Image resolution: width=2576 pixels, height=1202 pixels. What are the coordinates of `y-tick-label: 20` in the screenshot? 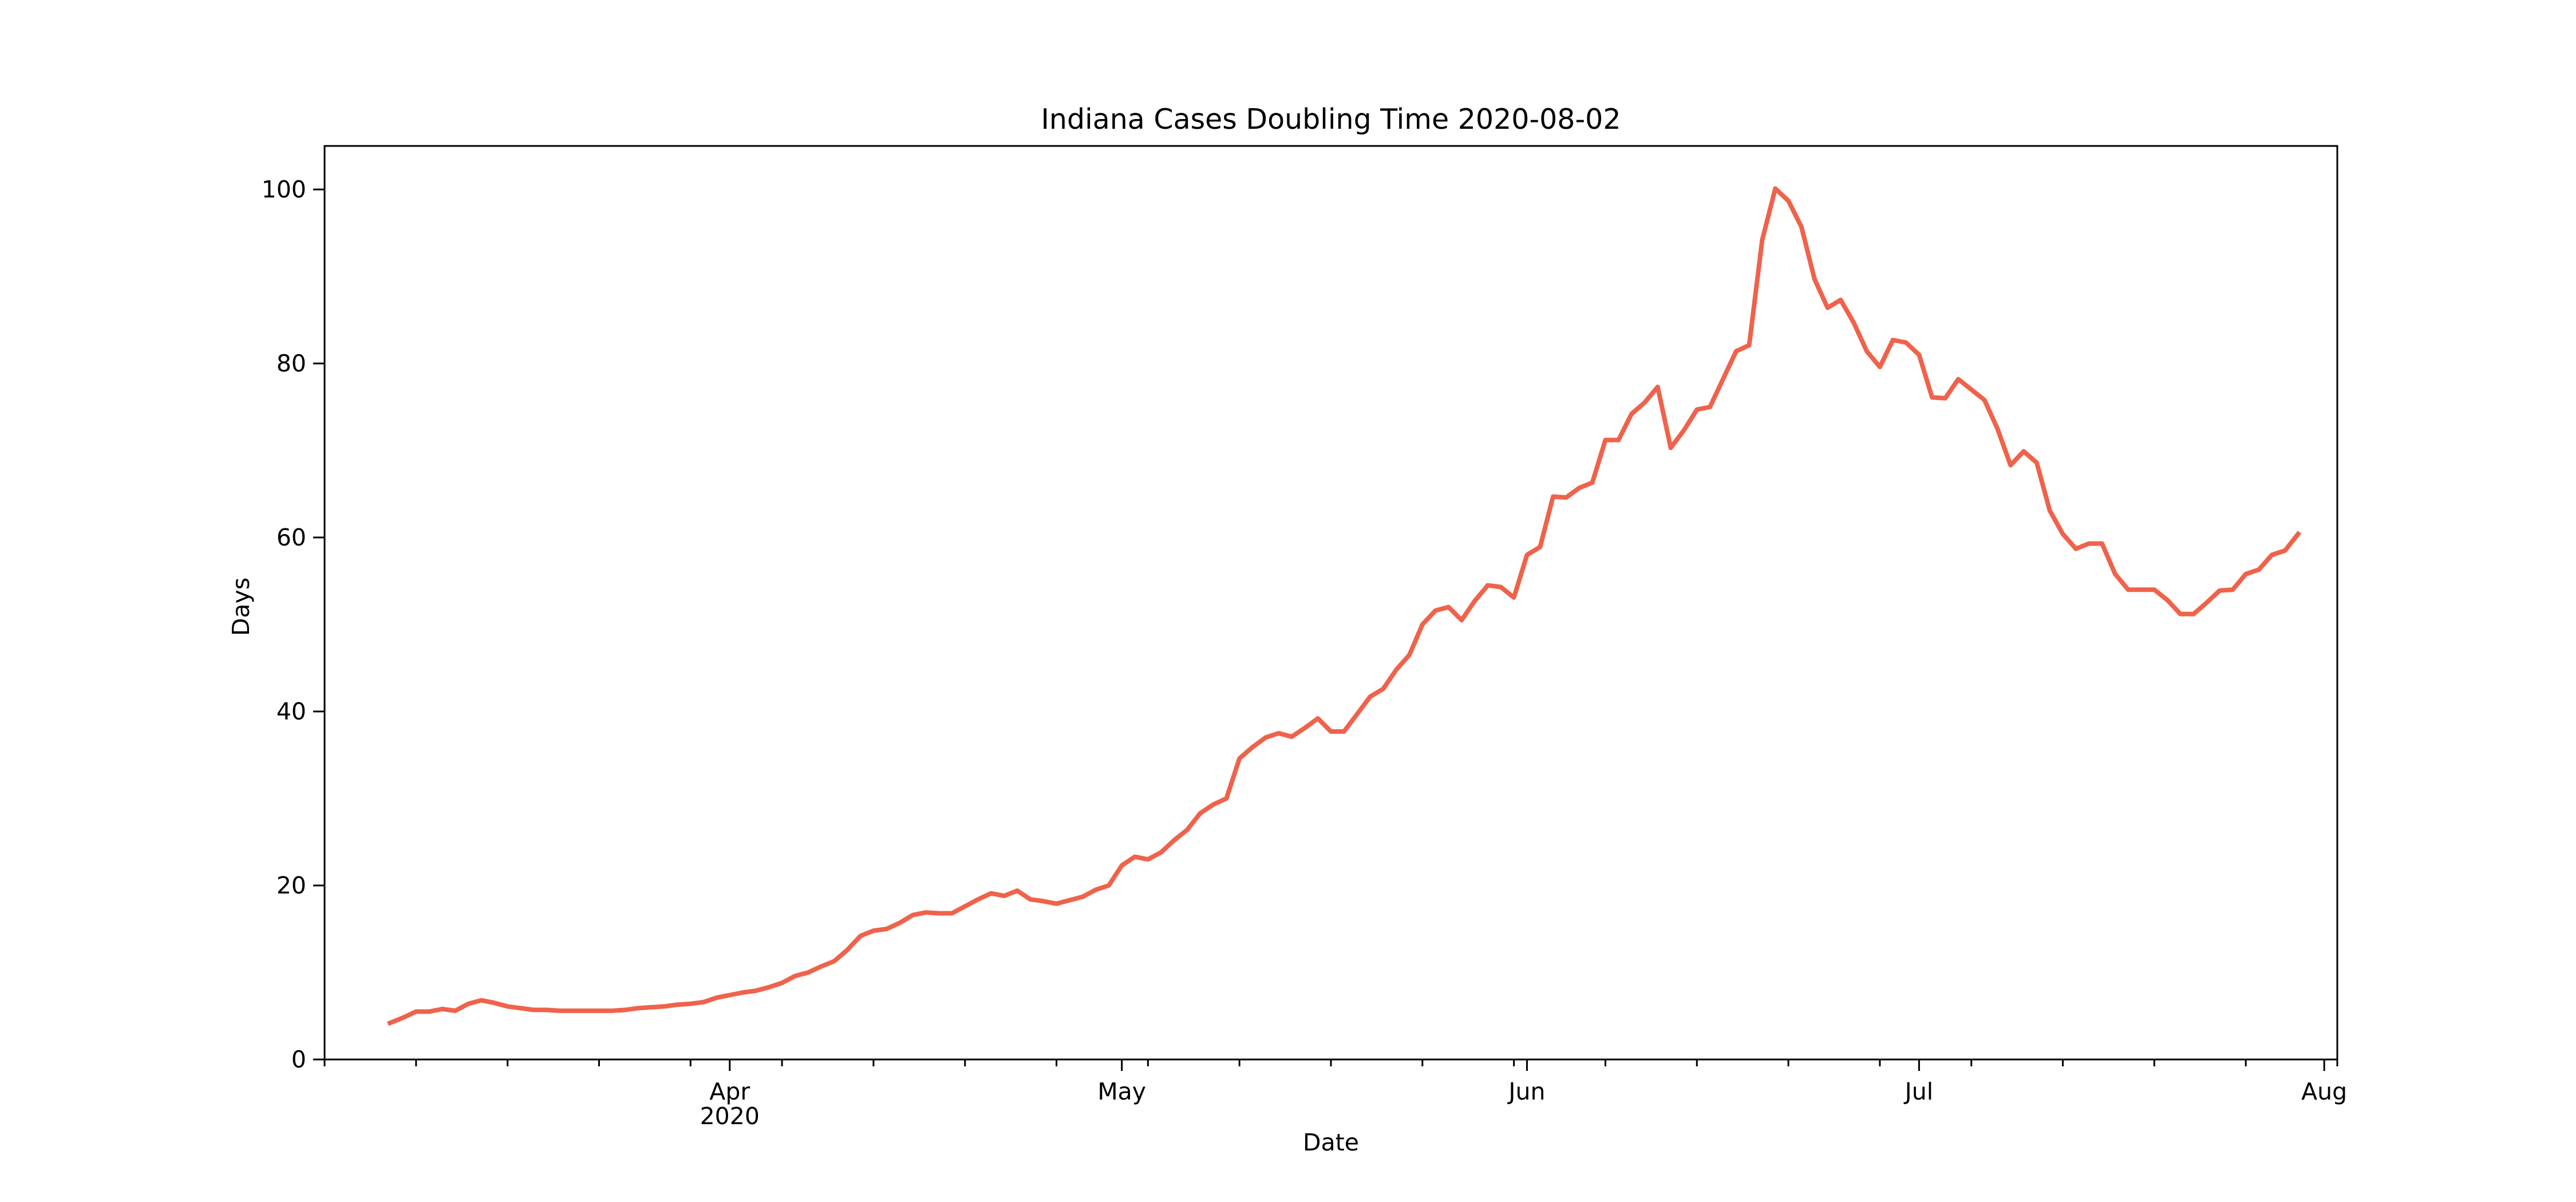 It's located at (291, 886).